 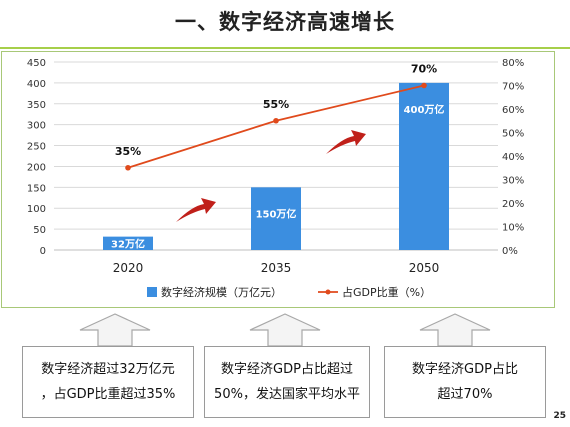 What do you see at coordinates (36, 105) in the screenshot?
I see `y-left-tick-label: 350` at bounding box center [36, 105].